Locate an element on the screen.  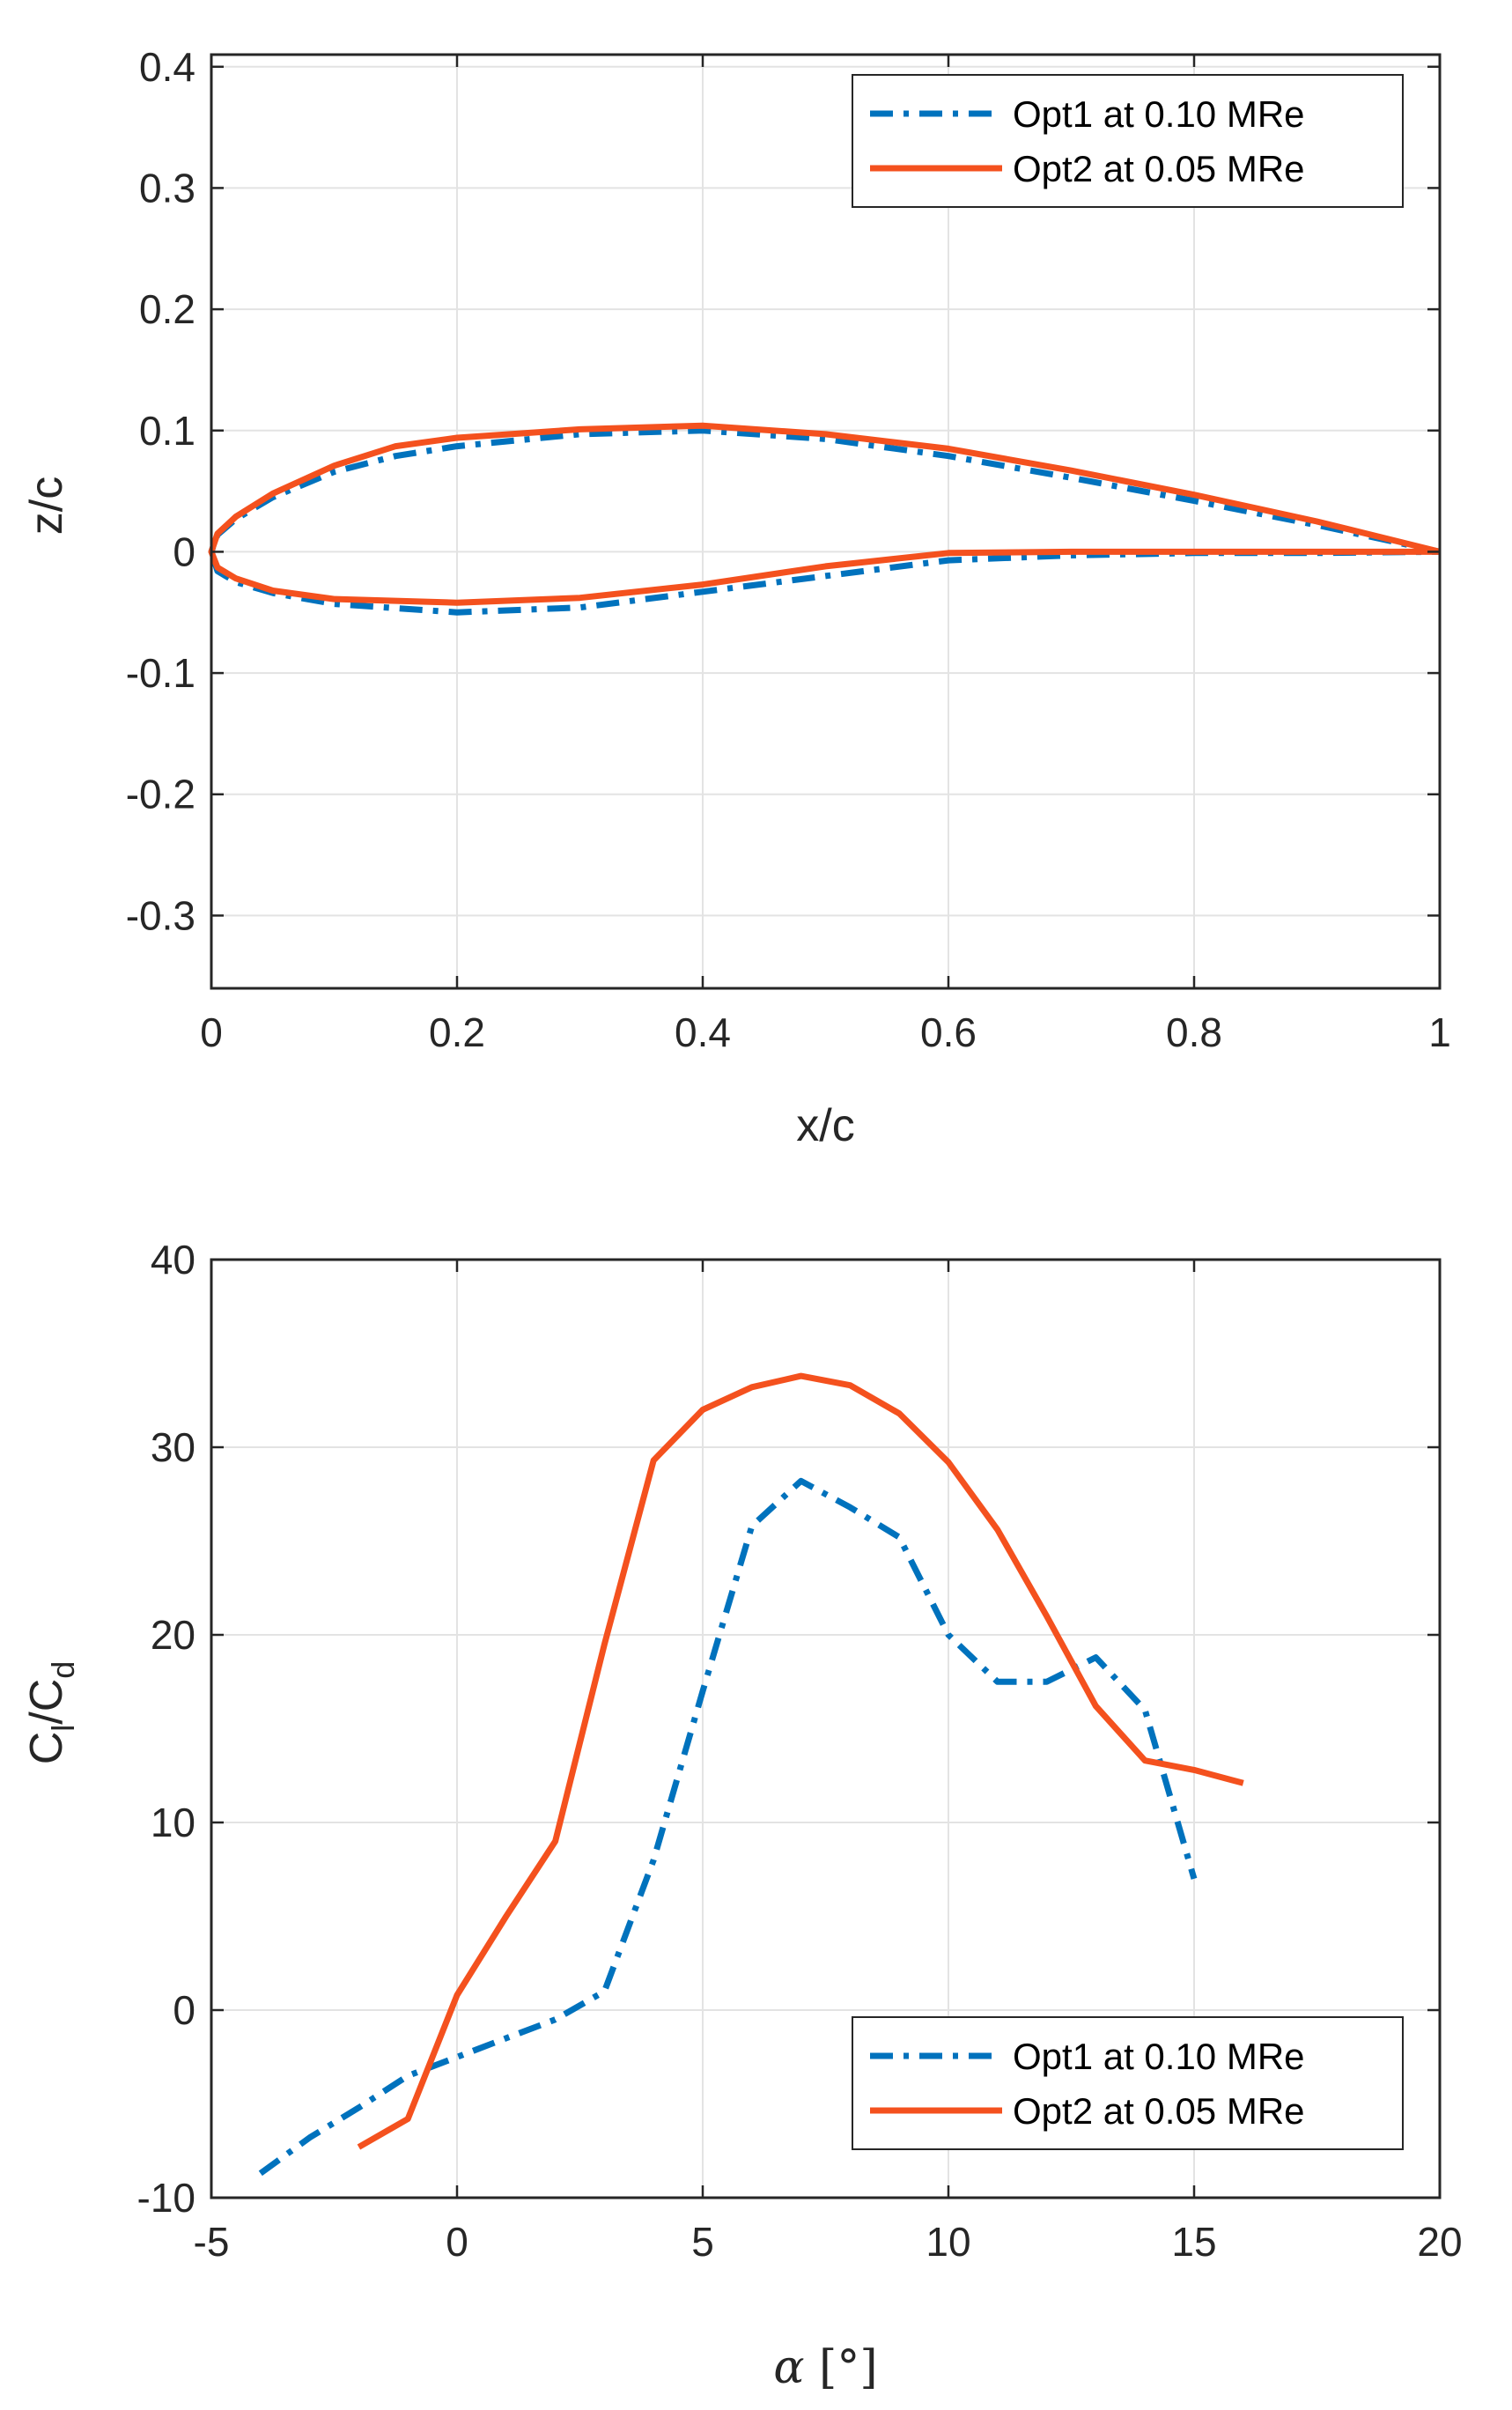
x-tick-label: 0.4 is located at coordinates (703, 1032).